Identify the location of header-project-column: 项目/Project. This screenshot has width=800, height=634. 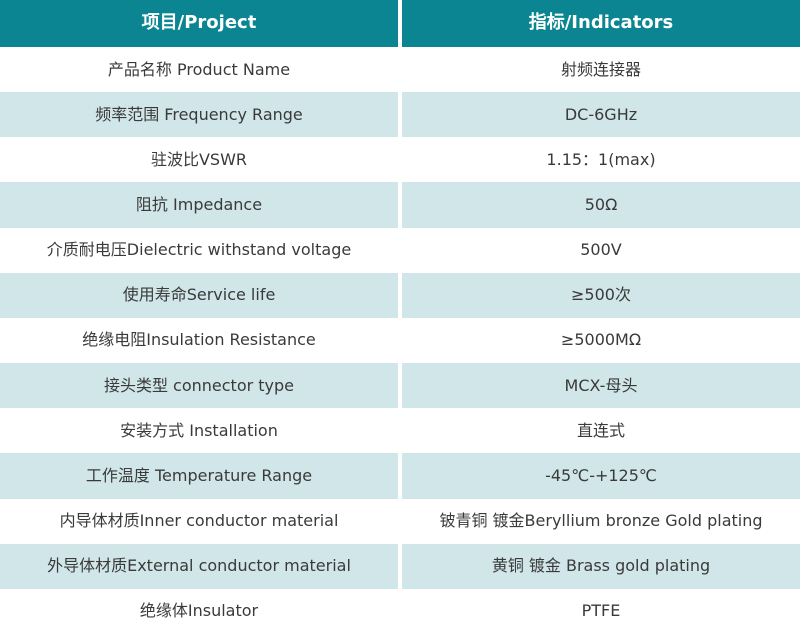
(199, 23).